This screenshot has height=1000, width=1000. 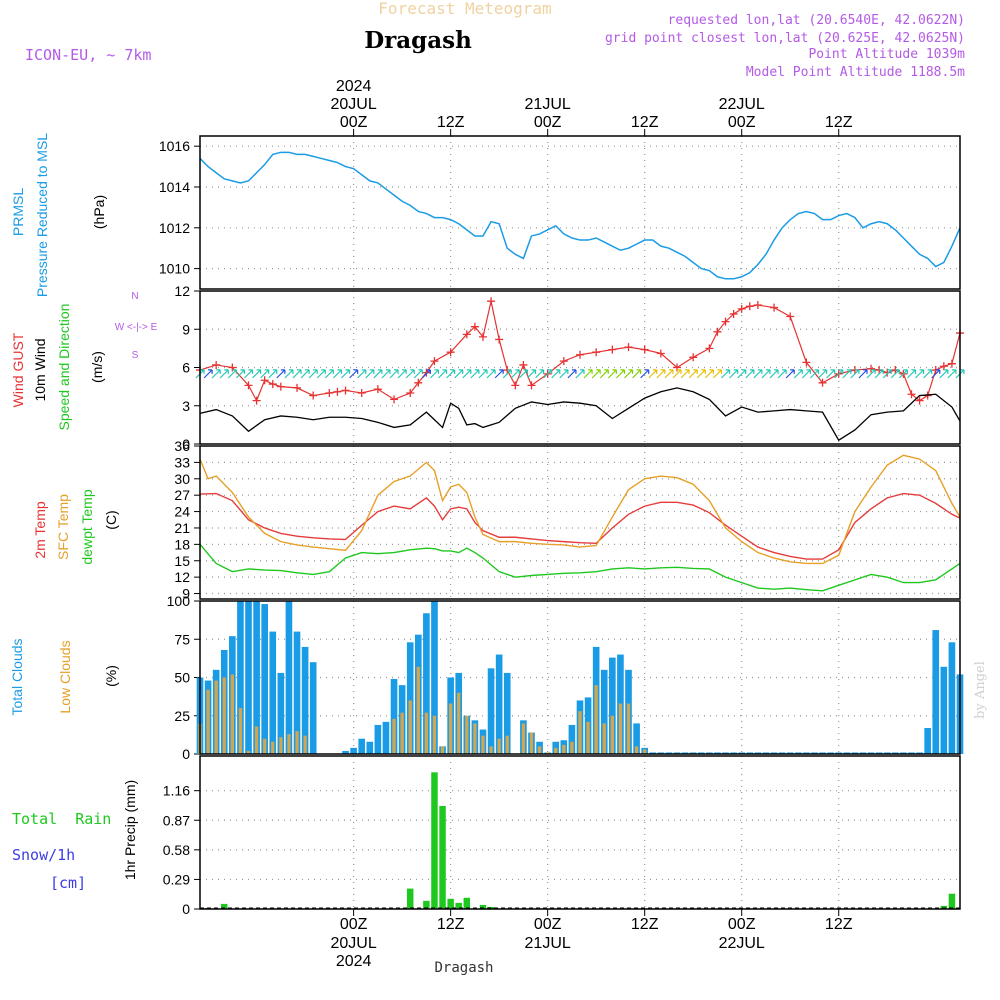 What do you see at coordinates (18, 369) in the screenshot?
I see `wind-gust-label: Wind GUST` at bounding box center [18, 369].